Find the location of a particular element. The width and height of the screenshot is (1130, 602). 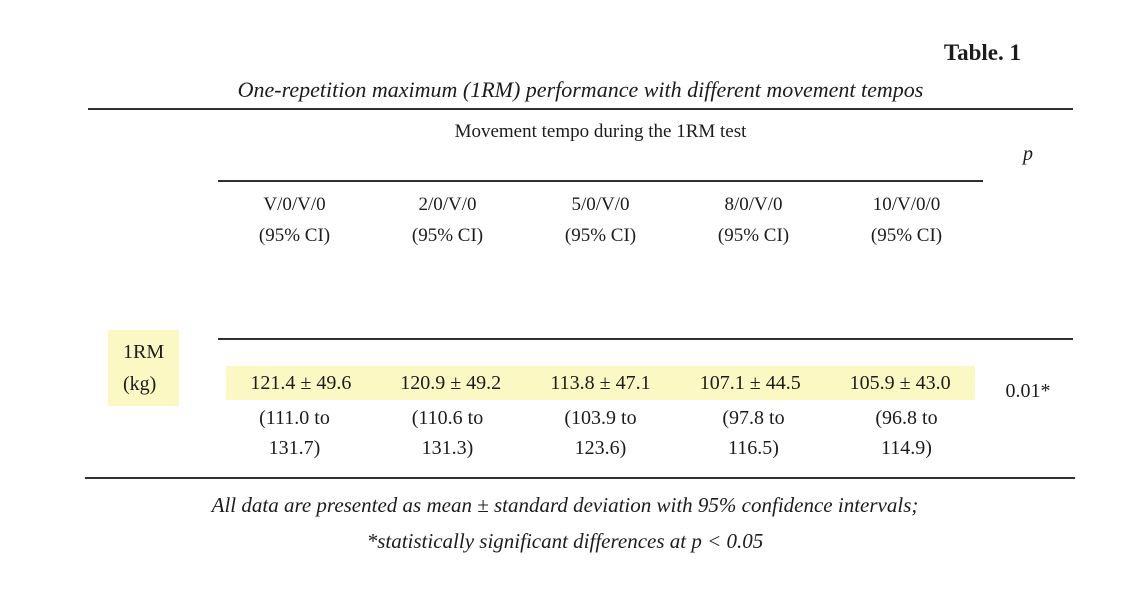

table-caption: Table. 1 is located at coordinates (982, 52).